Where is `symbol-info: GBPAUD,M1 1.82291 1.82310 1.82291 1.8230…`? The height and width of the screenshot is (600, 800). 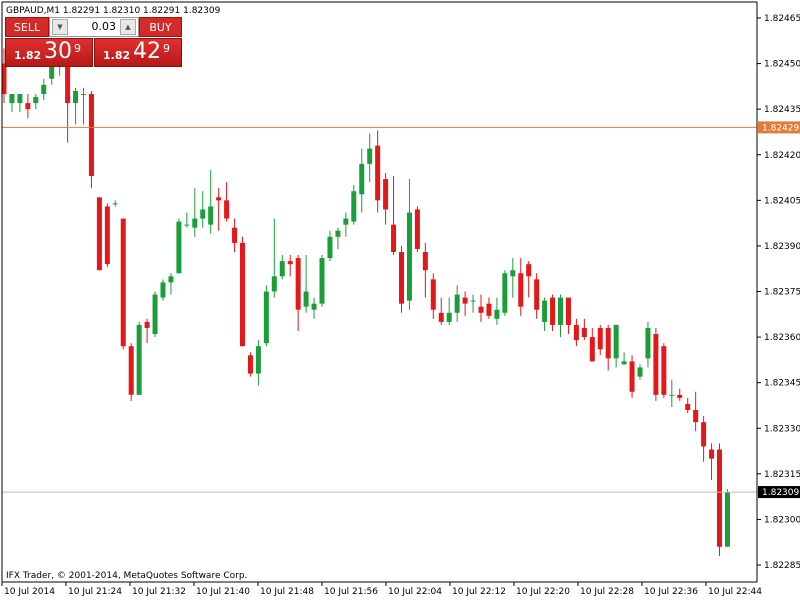 symbol-info: GBPAUD,M1 1.82291 1.82310 1.82291 1.8230… is located at coordinates (113, 11).